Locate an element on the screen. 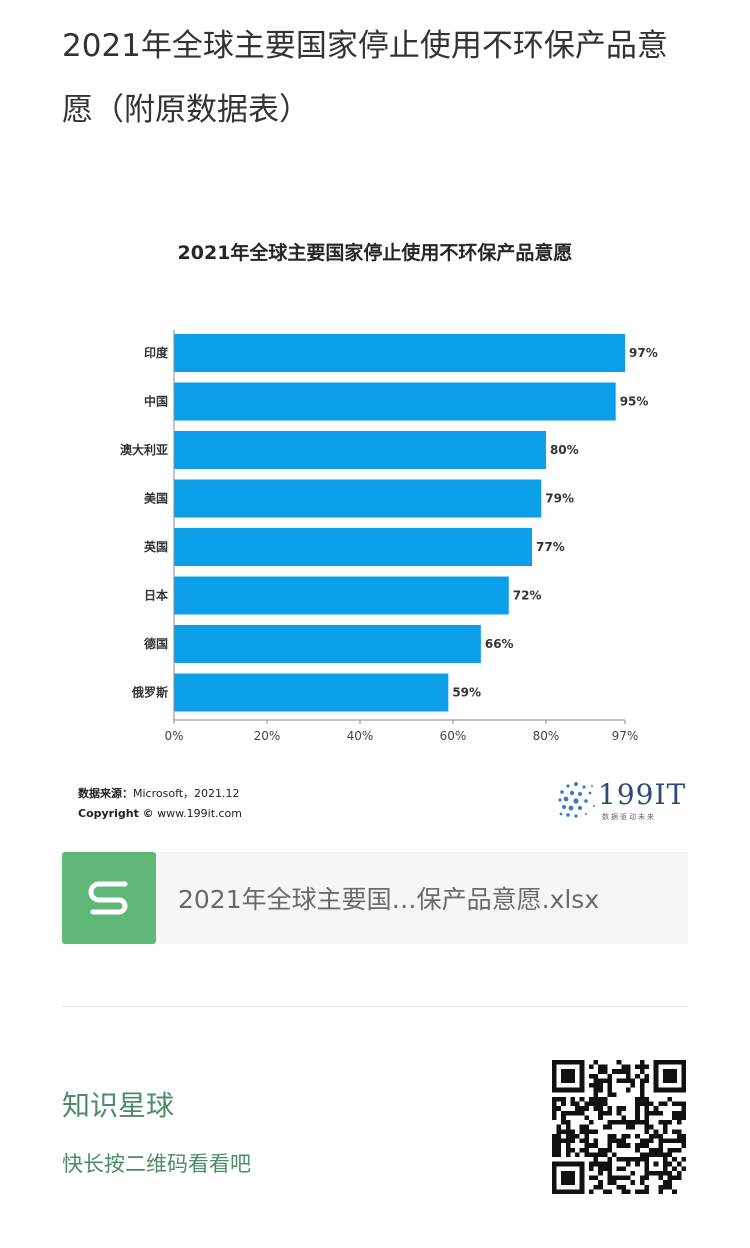 This screenshot has width=750, height=1248. category-label: 德国 is located at coordinates (156, 643).